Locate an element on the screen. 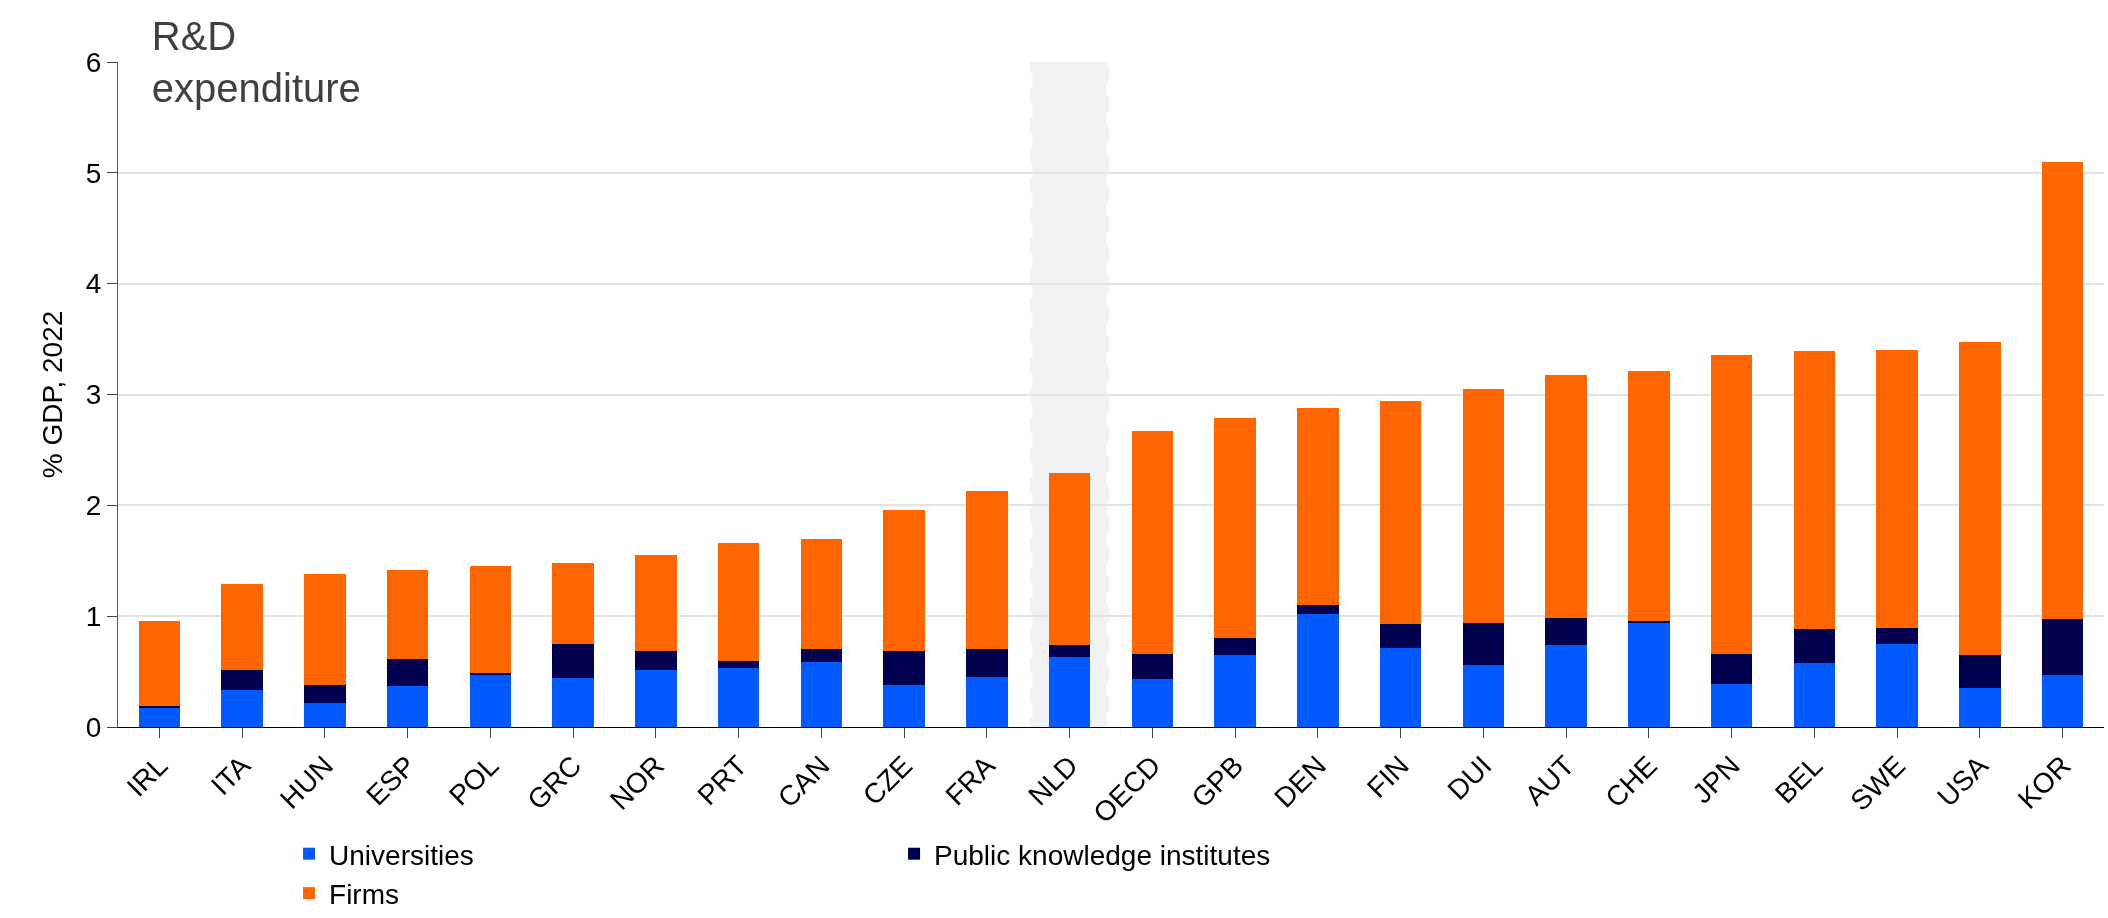  y-tick-label: 4 is located at coordinates (93, 284).